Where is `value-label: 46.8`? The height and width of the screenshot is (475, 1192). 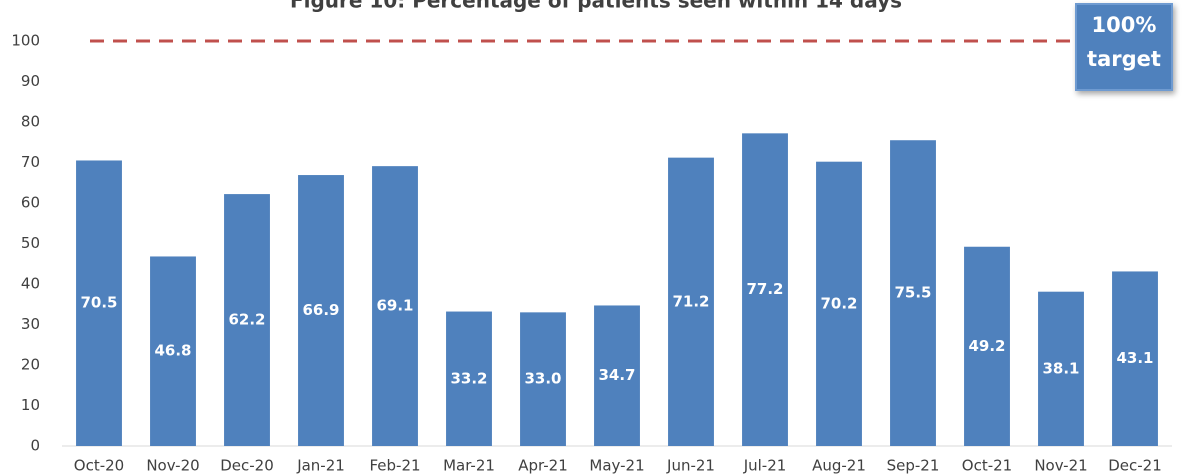 value-label: 46.8 is located at coordinates (172, 351).